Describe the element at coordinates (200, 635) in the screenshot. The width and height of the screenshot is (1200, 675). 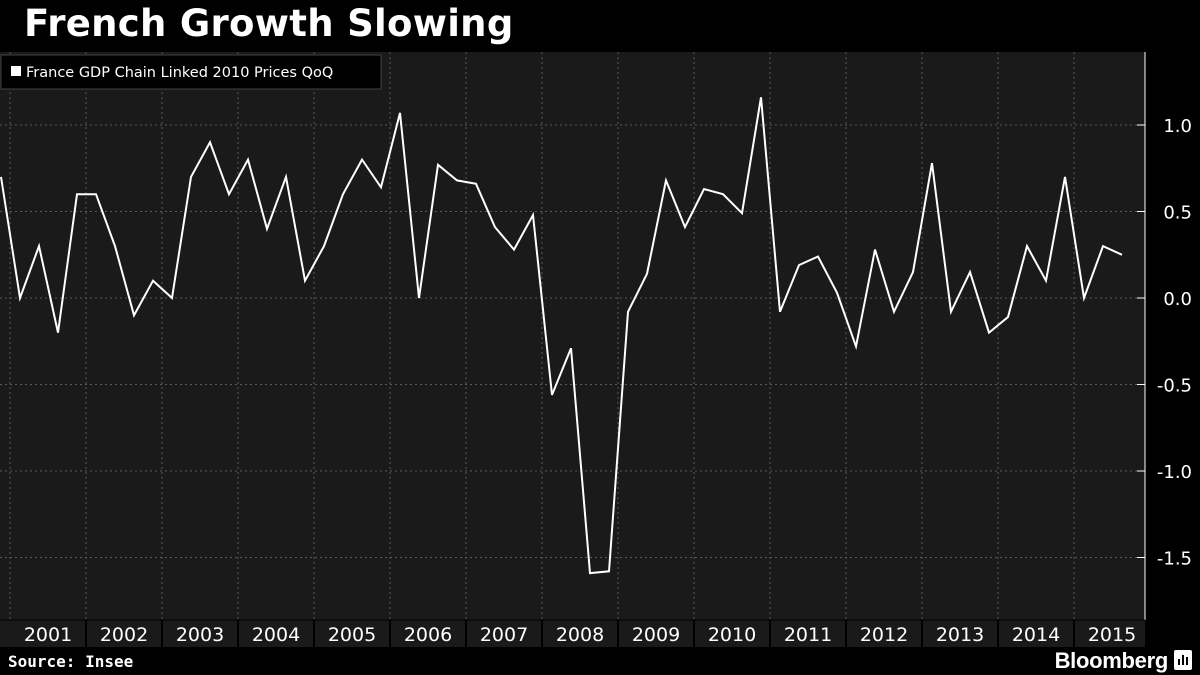
I see `x-tick-label: 2003` at that location.